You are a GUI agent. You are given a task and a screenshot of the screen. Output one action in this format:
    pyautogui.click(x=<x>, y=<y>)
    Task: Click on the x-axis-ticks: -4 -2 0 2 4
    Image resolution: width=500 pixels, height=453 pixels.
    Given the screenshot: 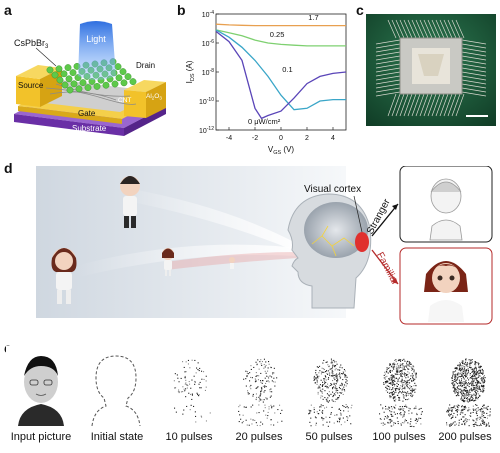 What is the action you would take?
    pyautogui.click(x=280, y=134)
    